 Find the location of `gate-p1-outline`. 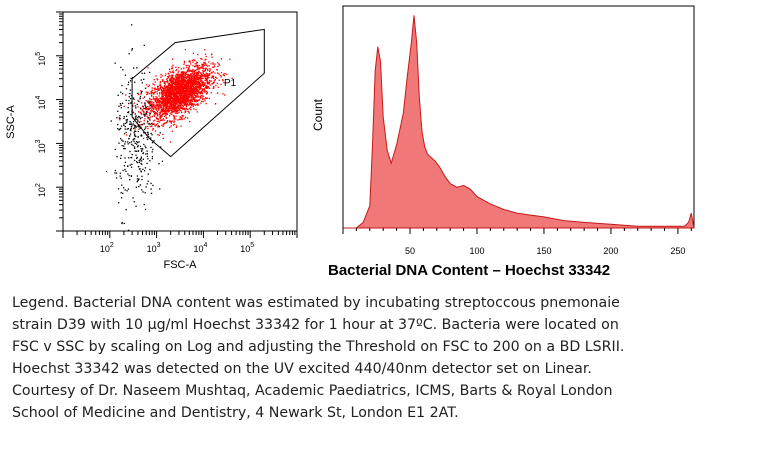

gate-p1-outline is located at coordinates (198, 93).